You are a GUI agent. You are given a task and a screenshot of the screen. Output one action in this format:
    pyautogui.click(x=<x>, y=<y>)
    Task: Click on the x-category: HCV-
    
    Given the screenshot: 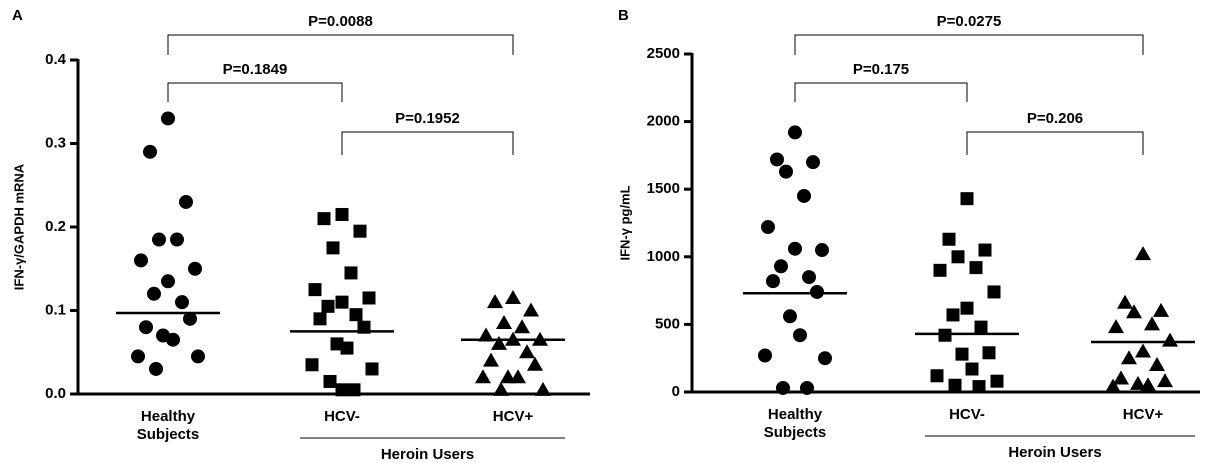 What is the action you would take?
    pyautogui.click(x=967, y=414)
    